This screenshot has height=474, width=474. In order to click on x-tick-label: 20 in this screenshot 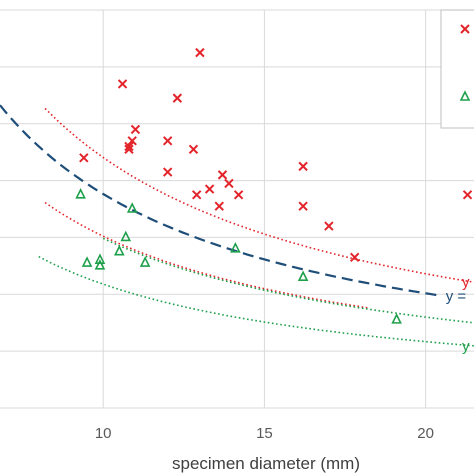, I will do `click(425, 433)`.